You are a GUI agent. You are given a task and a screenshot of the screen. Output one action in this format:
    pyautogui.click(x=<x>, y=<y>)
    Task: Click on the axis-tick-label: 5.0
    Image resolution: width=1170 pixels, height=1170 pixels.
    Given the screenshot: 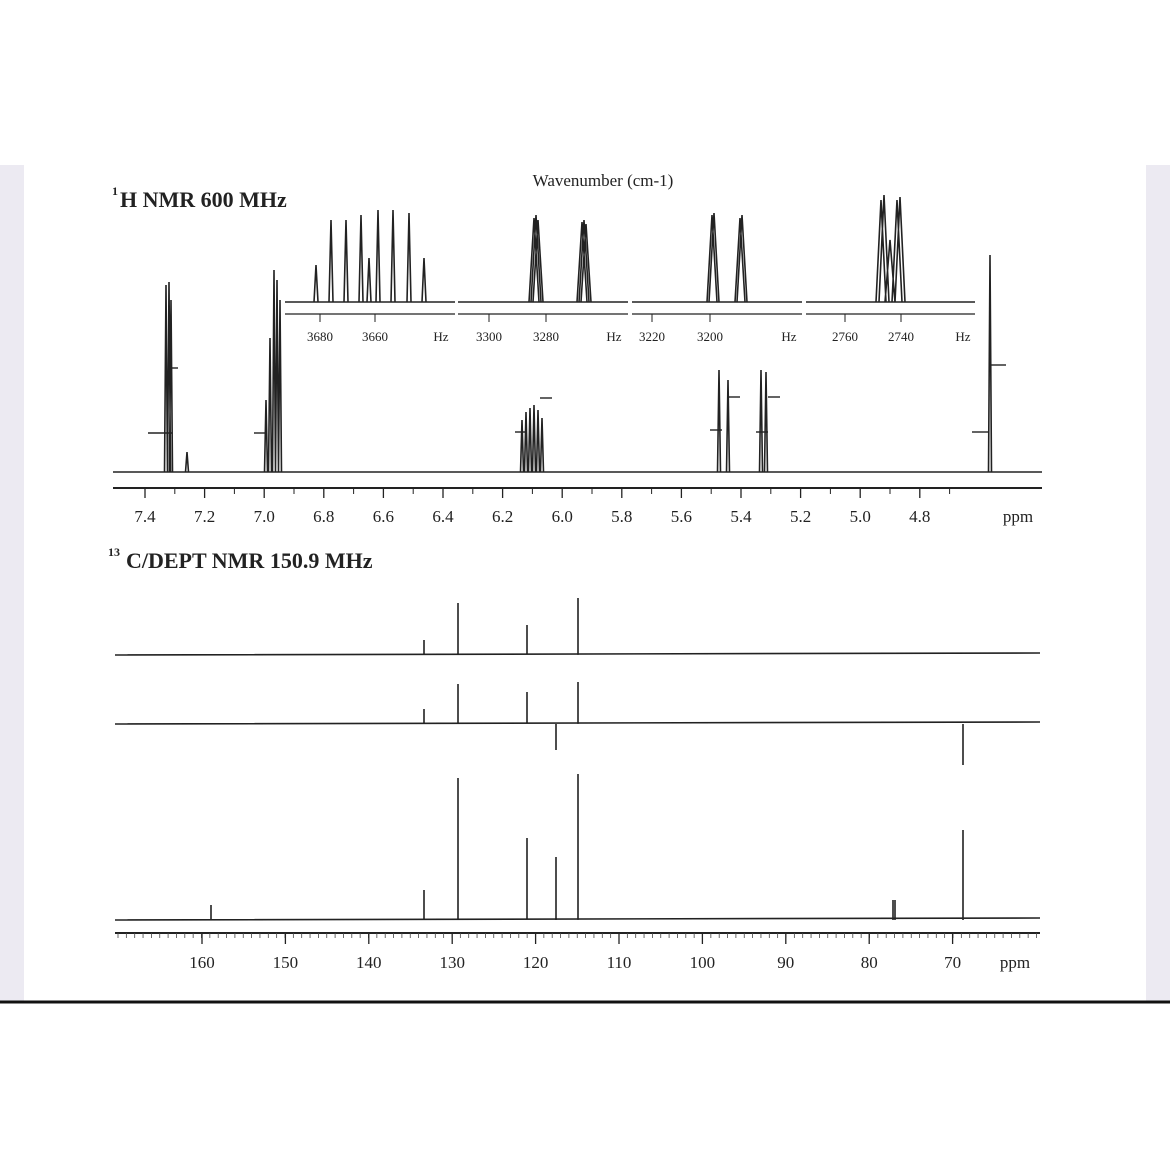 What is the action you would take?
    pyautogui.click(x=860, y=516)
    